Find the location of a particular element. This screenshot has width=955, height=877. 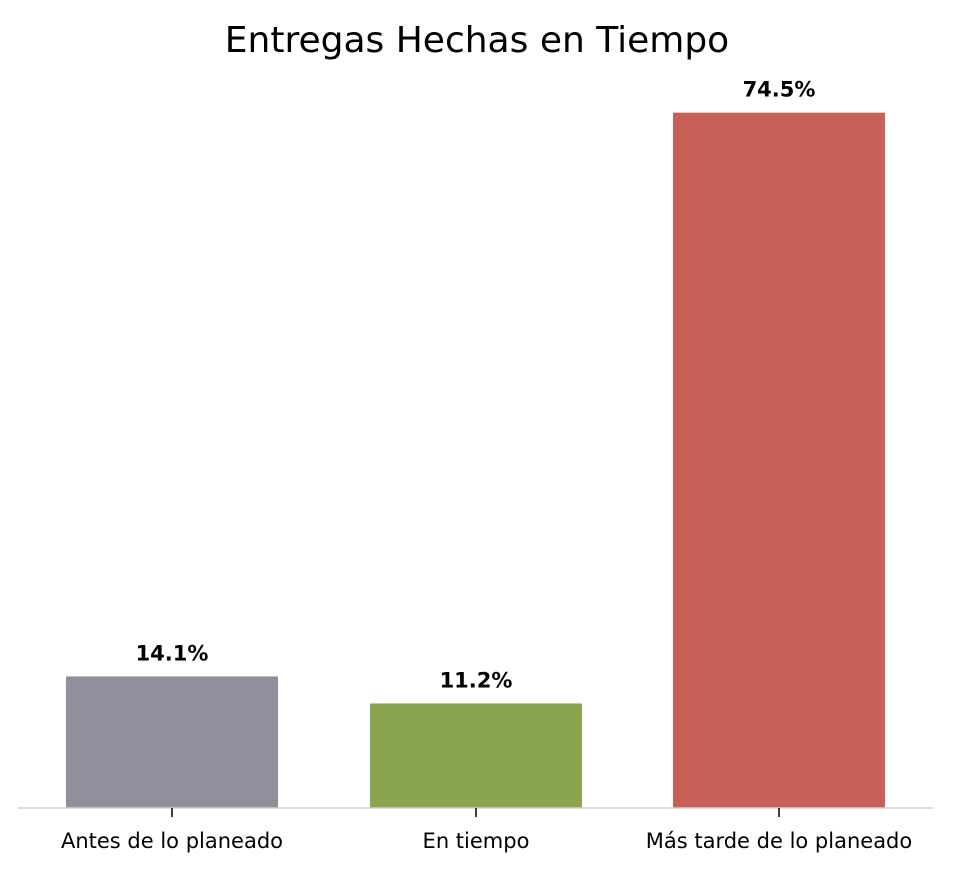

x-tick-label: En tiempo is located at coordinates (476, 841).